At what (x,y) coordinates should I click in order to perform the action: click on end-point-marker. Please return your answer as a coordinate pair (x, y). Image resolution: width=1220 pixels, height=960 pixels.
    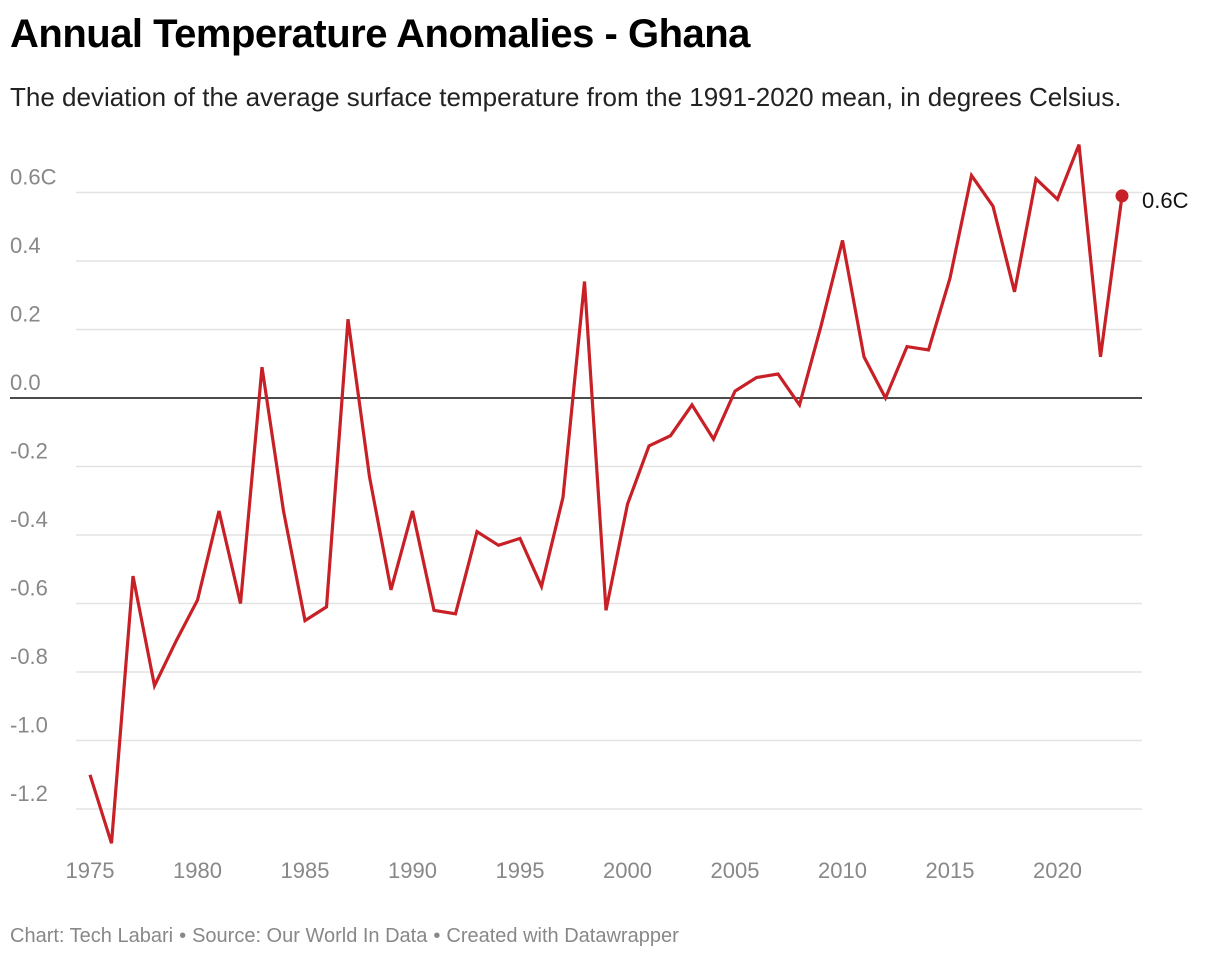
    Looking at the image, I should click on (1122, 196).